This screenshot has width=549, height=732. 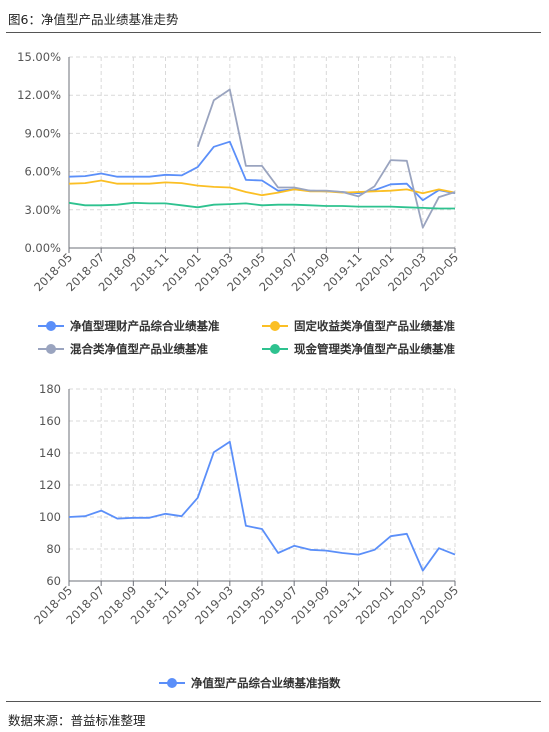 What do you see at coordinates (42, 210) in the screenshot?
I see `y-tick-label: 3.00%` at bounding box center [42, 210].